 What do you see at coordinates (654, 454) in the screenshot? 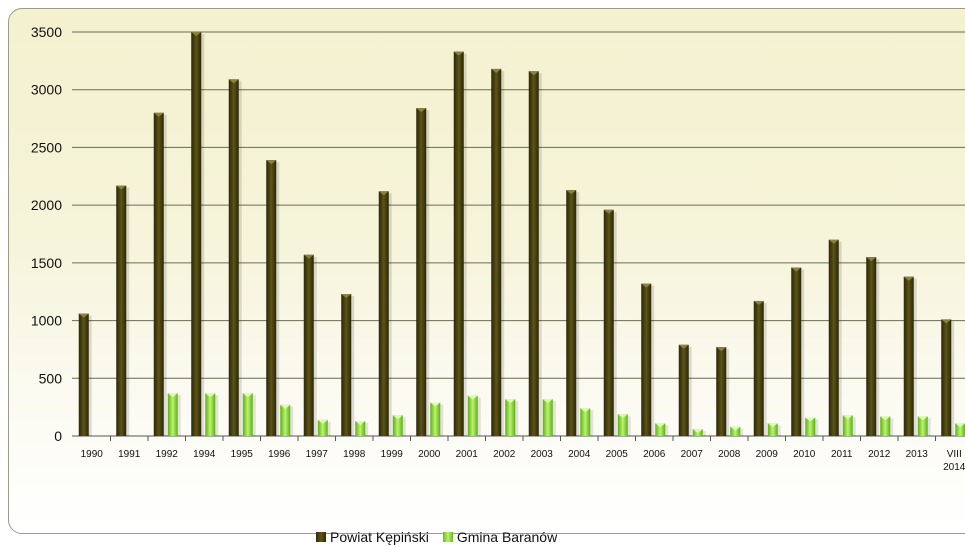
I see `x-tick-label: 2006` at bounding box center [654, 454].